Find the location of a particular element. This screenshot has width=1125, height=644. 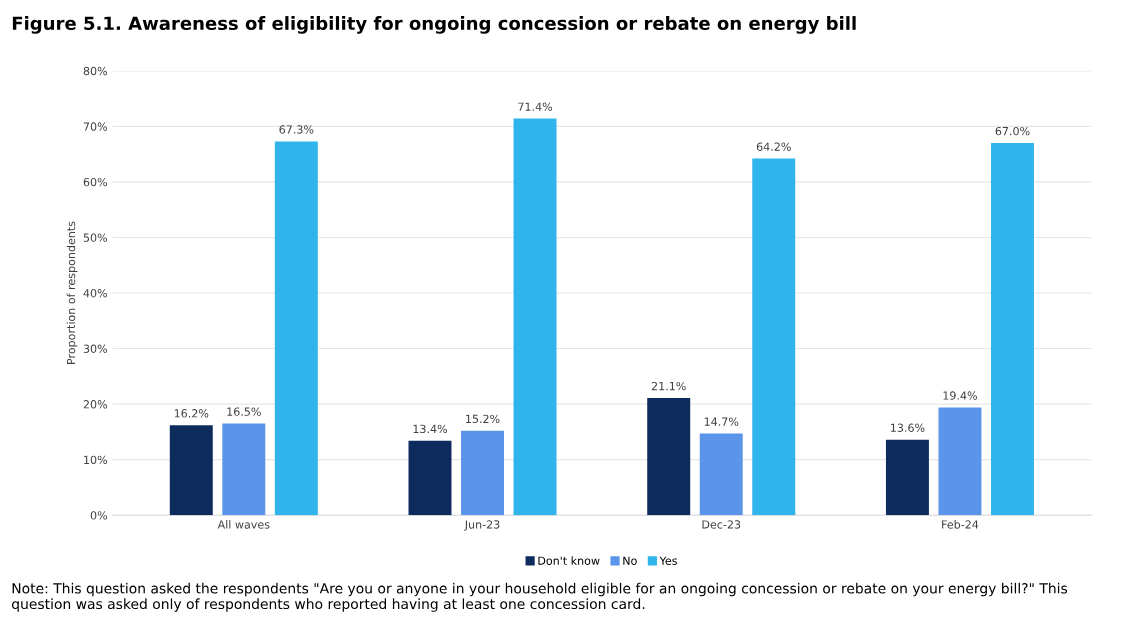

data-label: 16.2% is located at coordinates (191, 413).